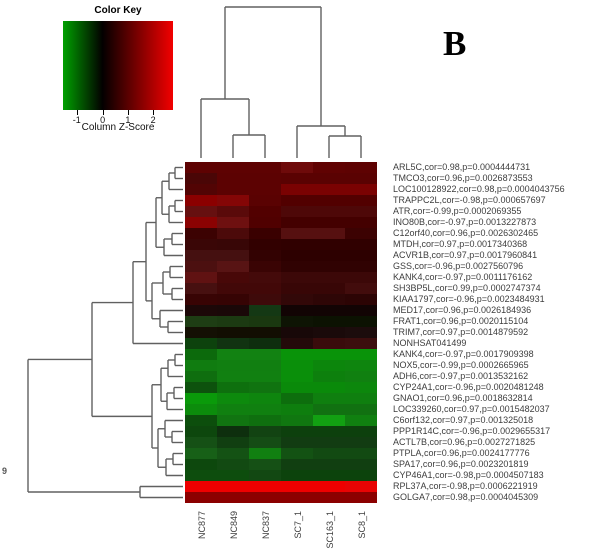 Image resolution: width=600 pixels, height=560 pixels. I want to click on heatmap-cell-r4-c3, so click(265, 200).